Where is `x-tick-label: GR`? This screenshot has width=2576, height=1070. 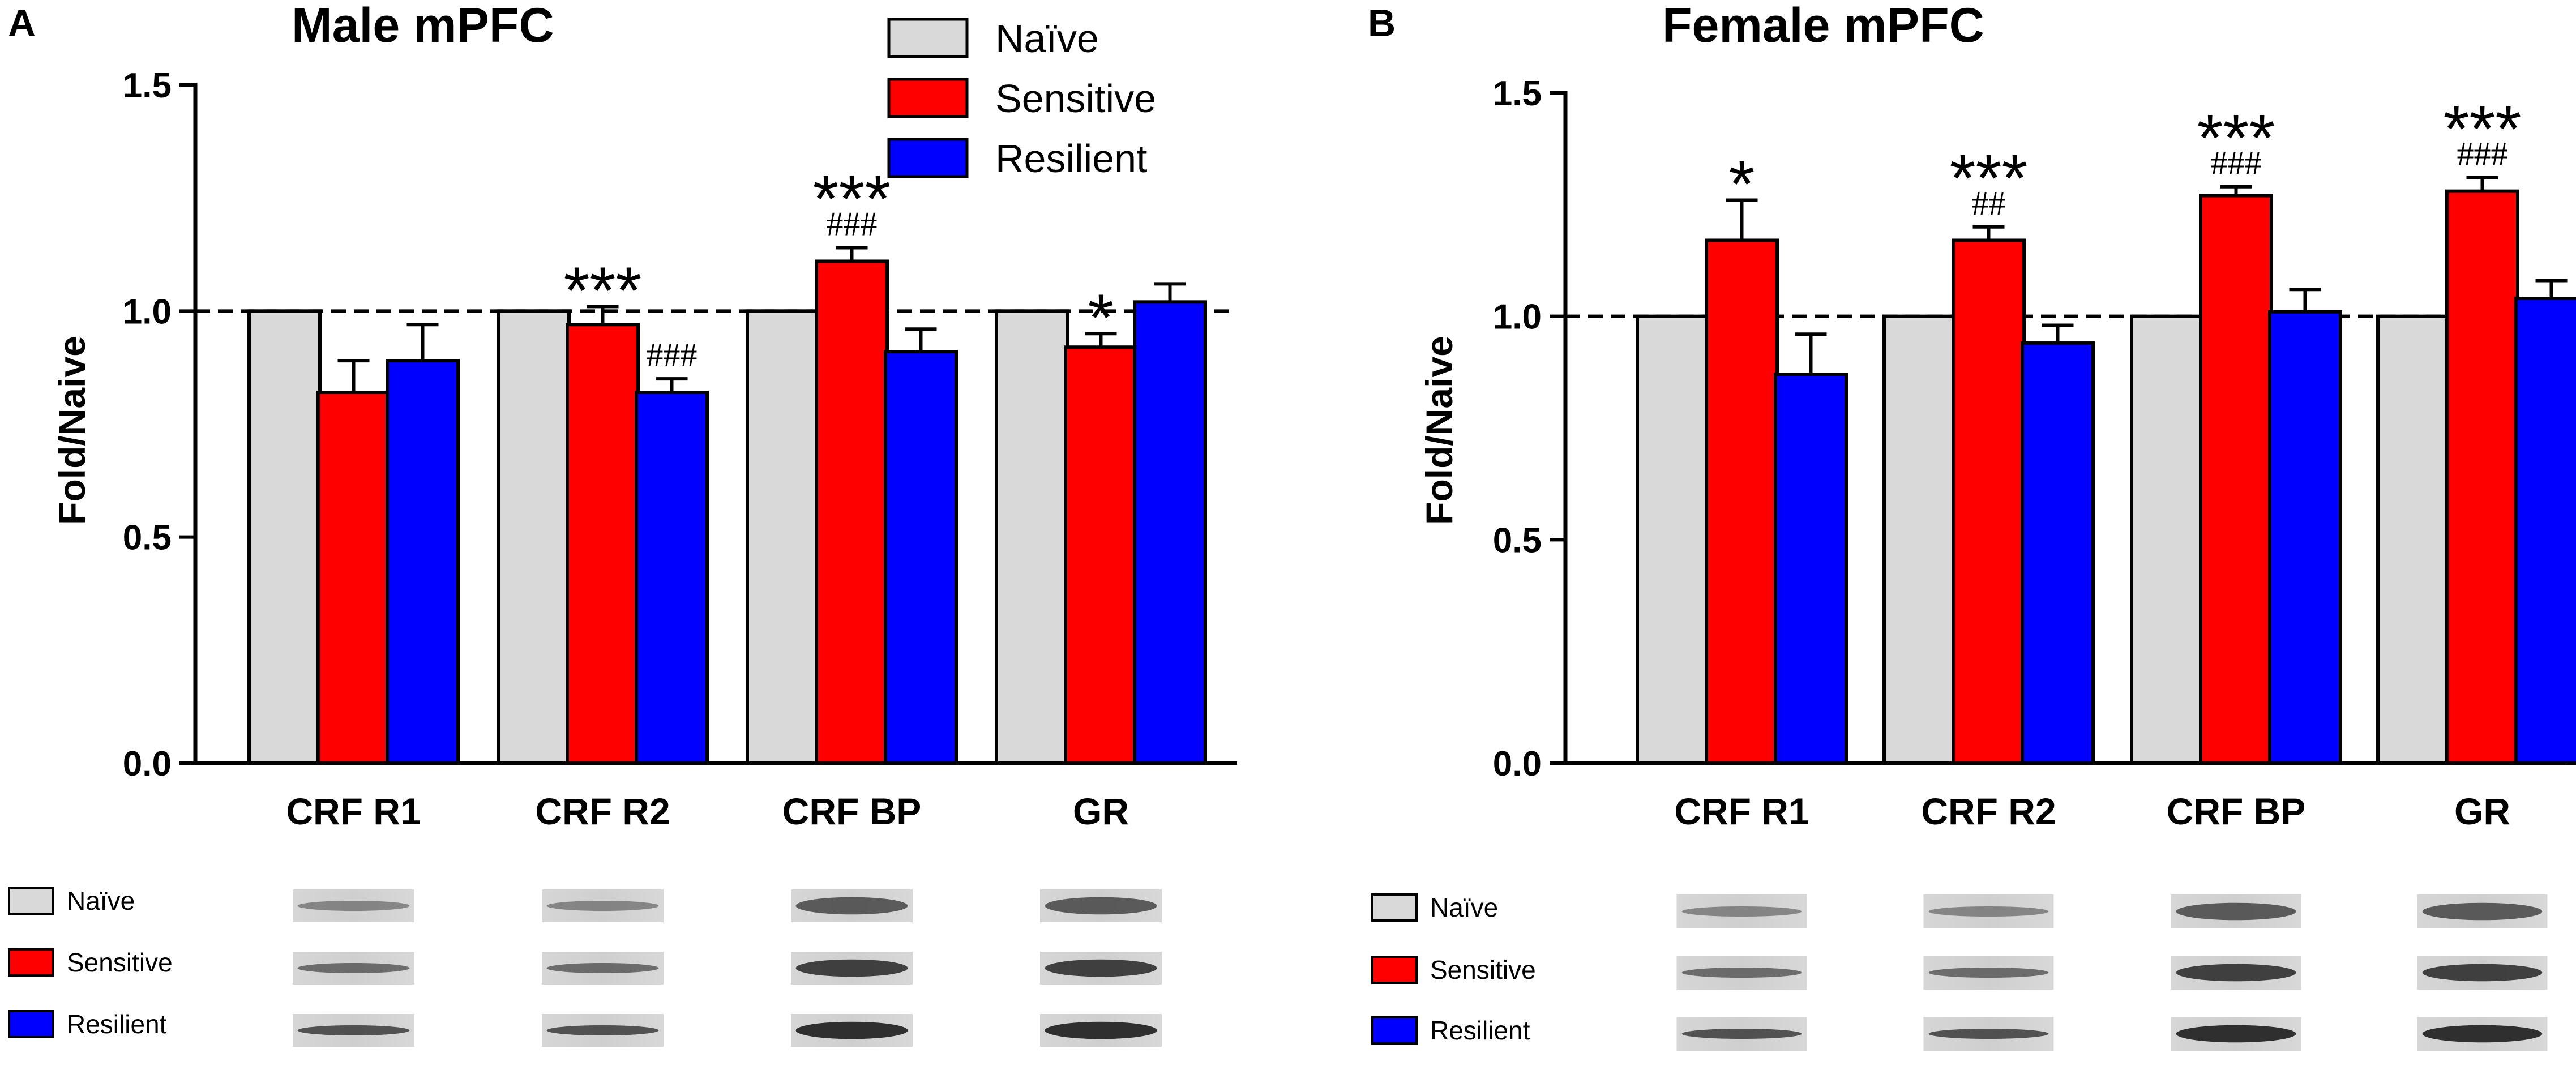 x-tick-label: GR is located at coordinates (1101, 811).